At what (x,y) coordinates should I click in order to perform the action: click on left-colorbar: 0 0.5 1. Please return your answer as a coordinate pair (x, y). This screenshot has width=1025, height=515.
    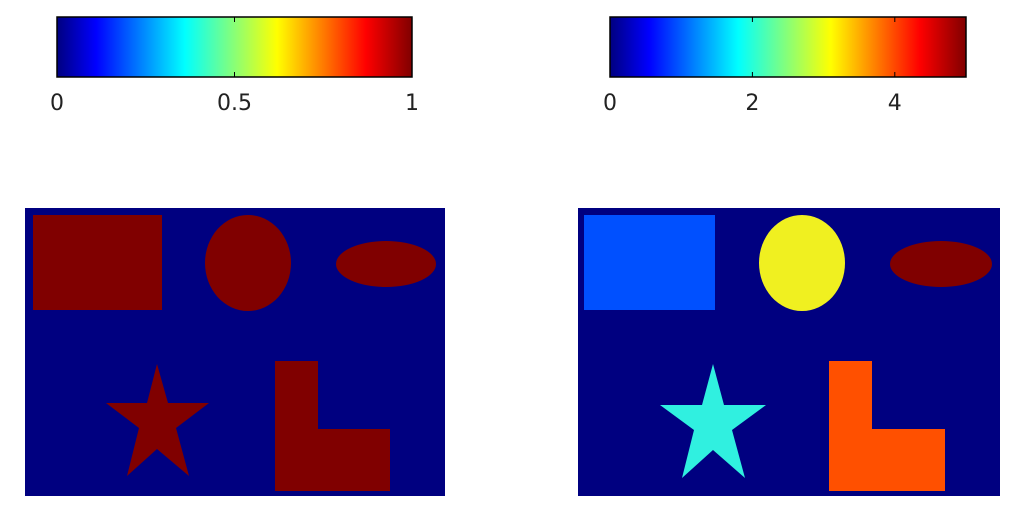
    Looking at the image, I should click on (234, 66).